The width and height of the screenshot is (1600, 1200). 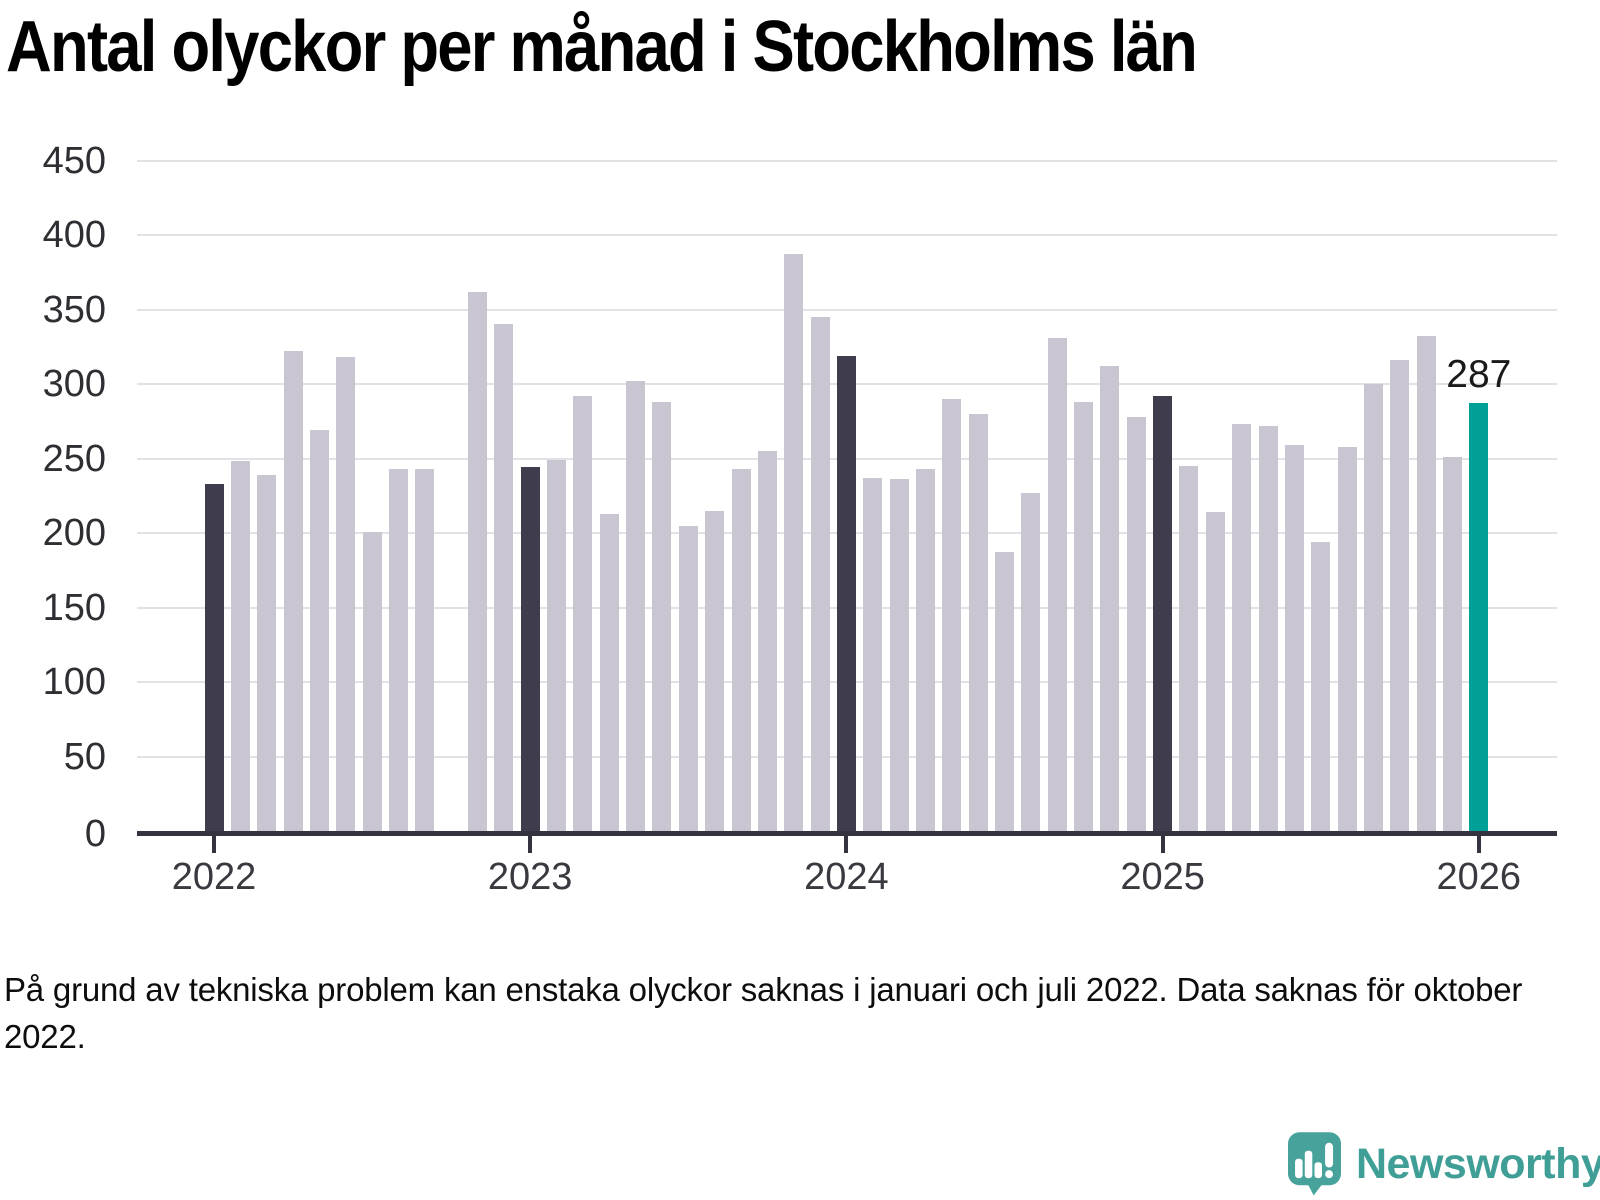 I want to click on x-axis-tick-label: 2025, so click(x=1162, y=877).